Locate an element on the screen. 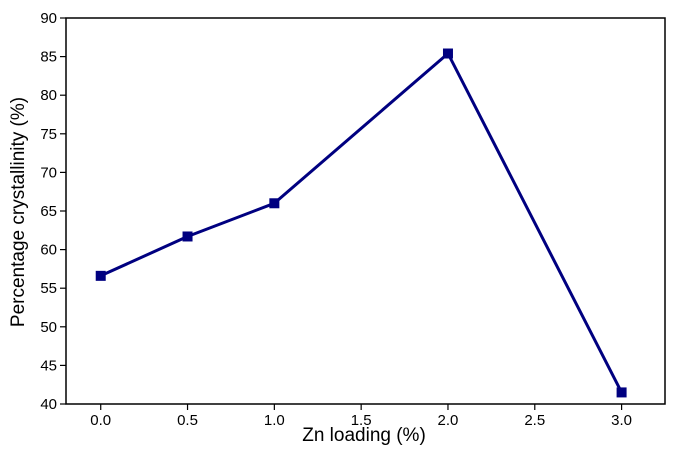 This screenshot has width=685, height=449. y-axis-ticks: 40 45 50 55 60 65 70 75 80 85 90 is located at coordinates (53, 211).